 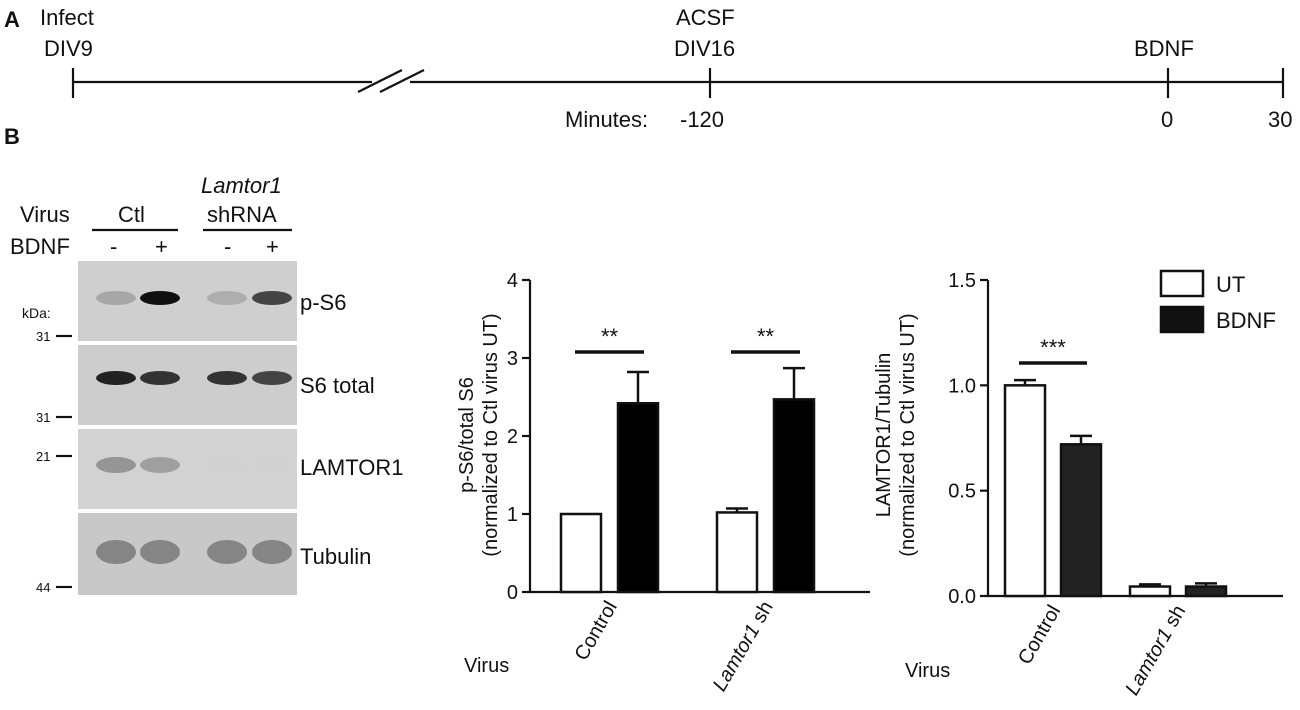 What do you see at coordinates (68, 48) in the screenshot?
I see `event-infect-bottom: DIV9` at bounding box center [68, 48].